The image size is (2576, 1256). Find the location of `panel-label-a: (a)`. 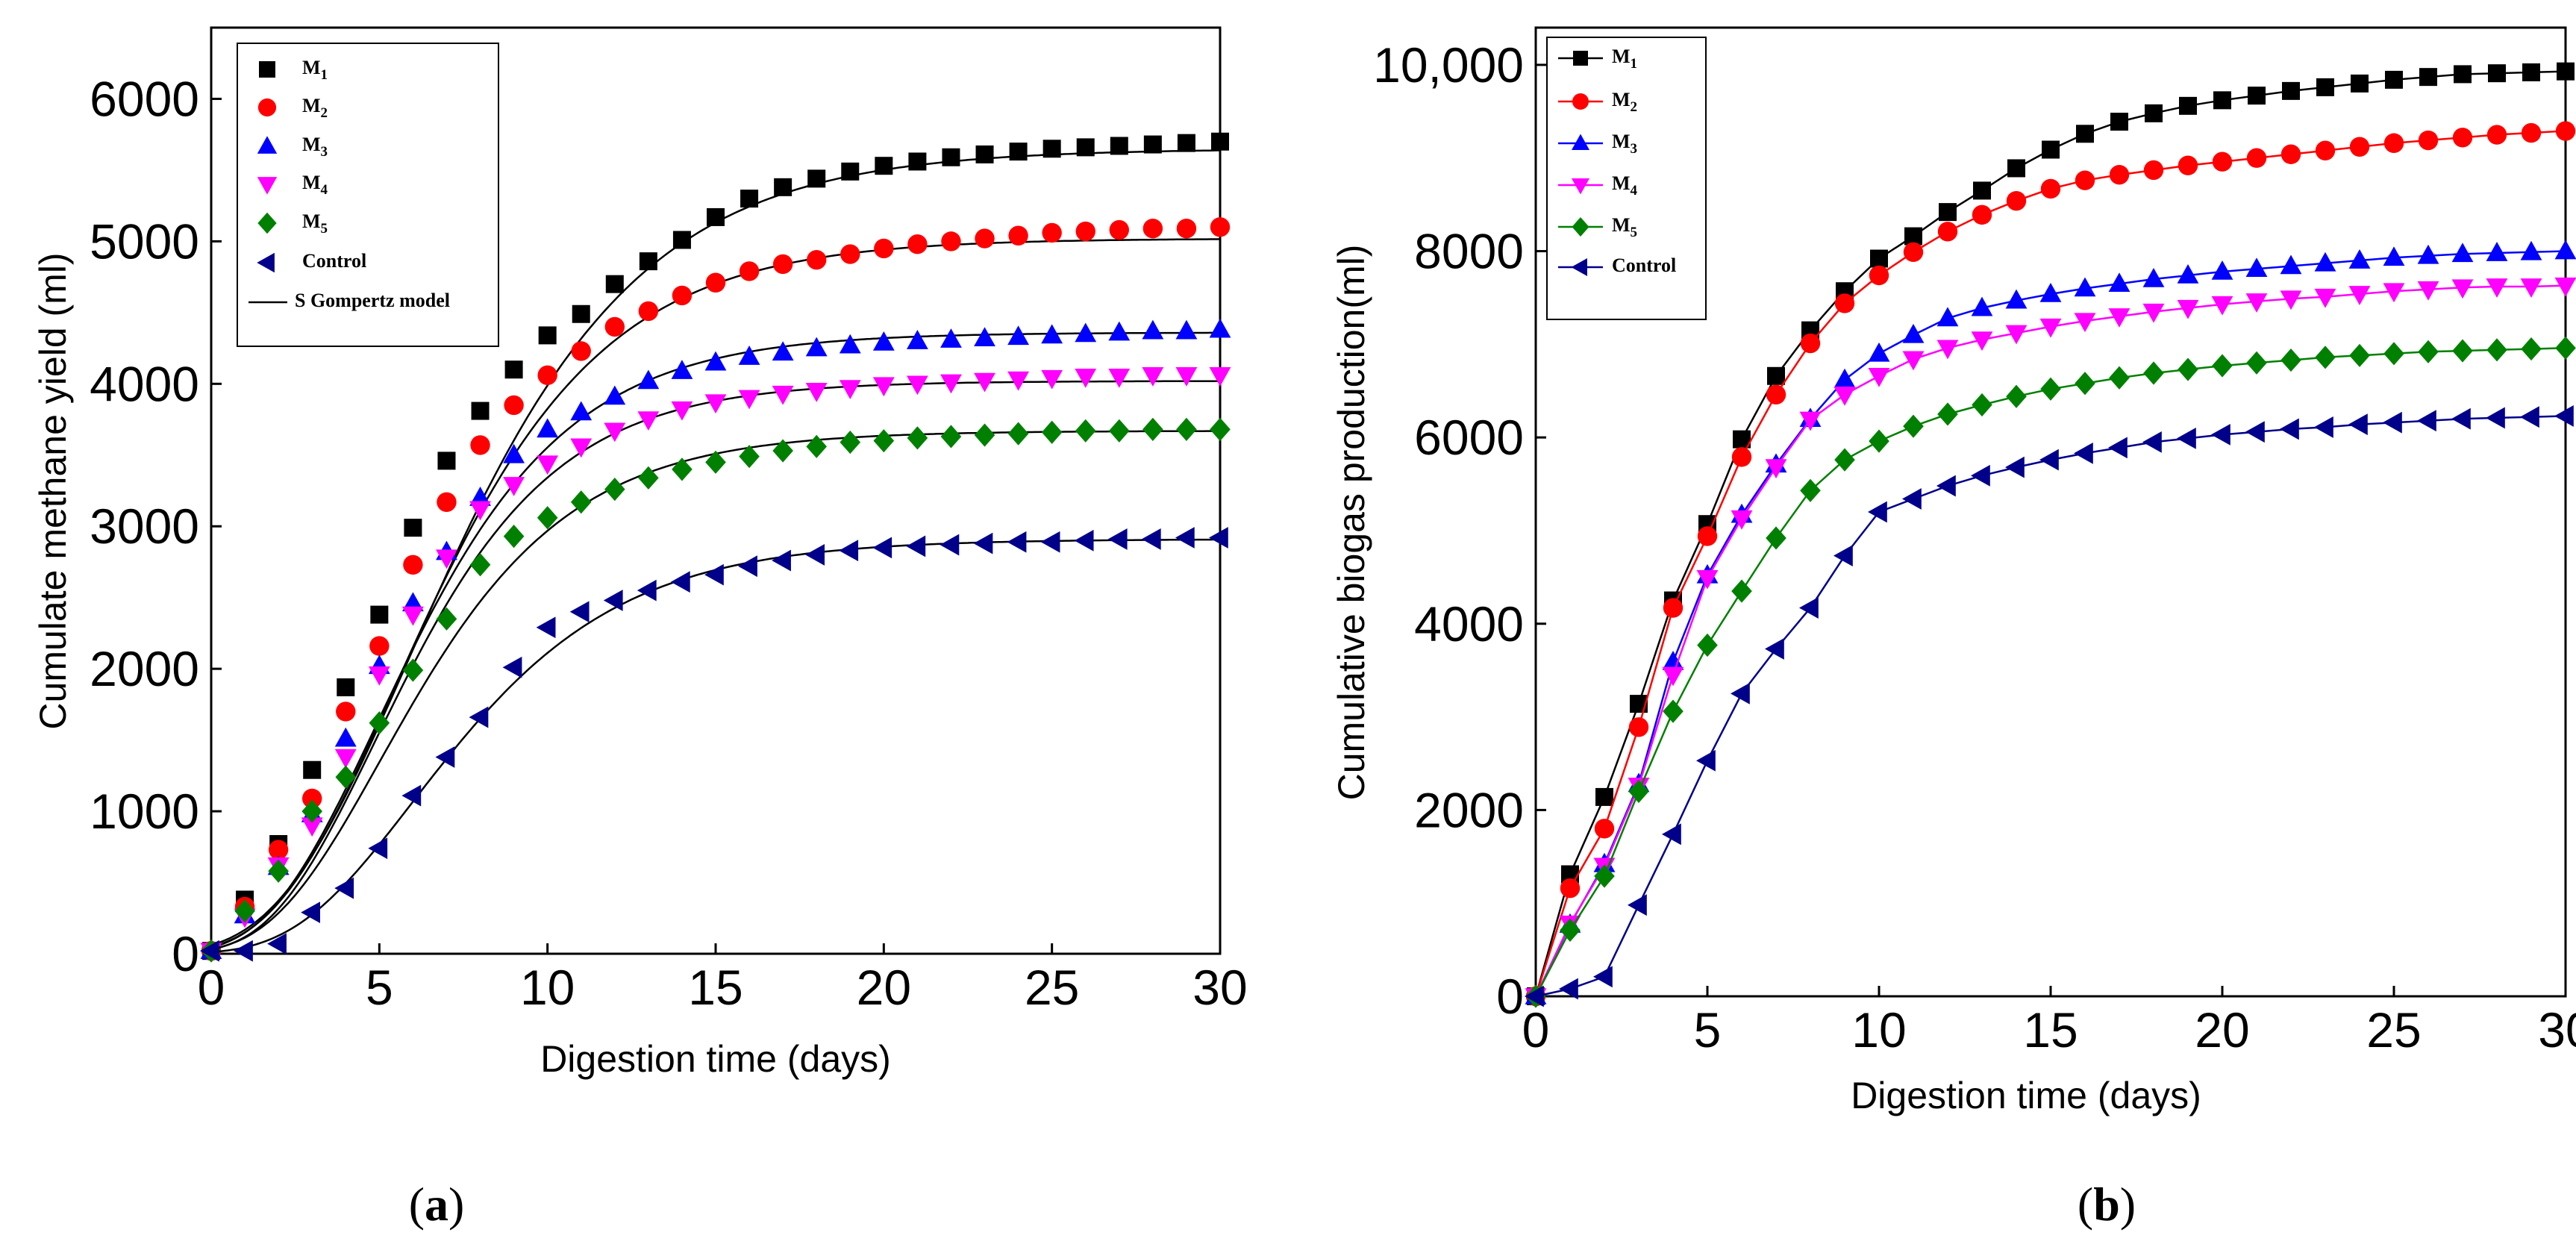

panel-label-a: (a) is located at coordinates (437, 1204).